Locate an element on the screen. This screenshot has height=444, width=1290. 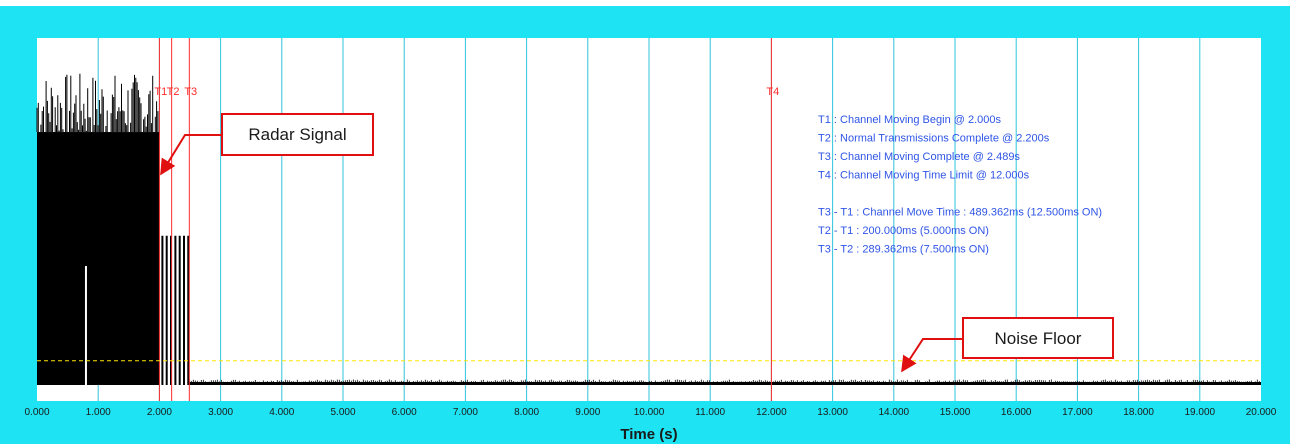
x-tick-label: 9.000 is located at coordinates (587, 412).